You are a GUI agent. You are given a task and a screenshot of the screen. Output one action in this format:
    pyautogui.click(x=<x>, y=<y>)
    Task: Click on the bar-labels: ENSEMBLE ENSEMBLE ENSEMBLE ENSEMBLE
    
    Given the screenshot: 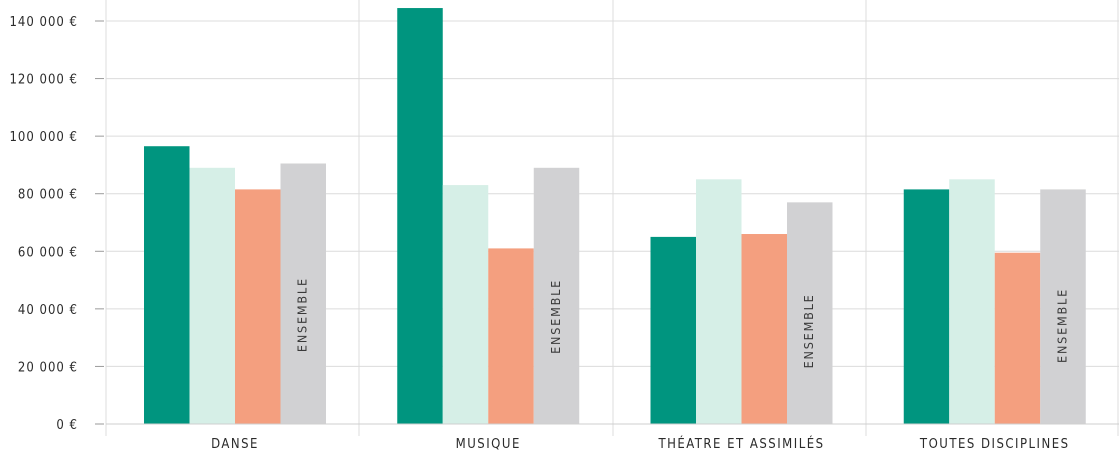 What is the action you would take?
    pyautogui.click(x=682, y=322)
    